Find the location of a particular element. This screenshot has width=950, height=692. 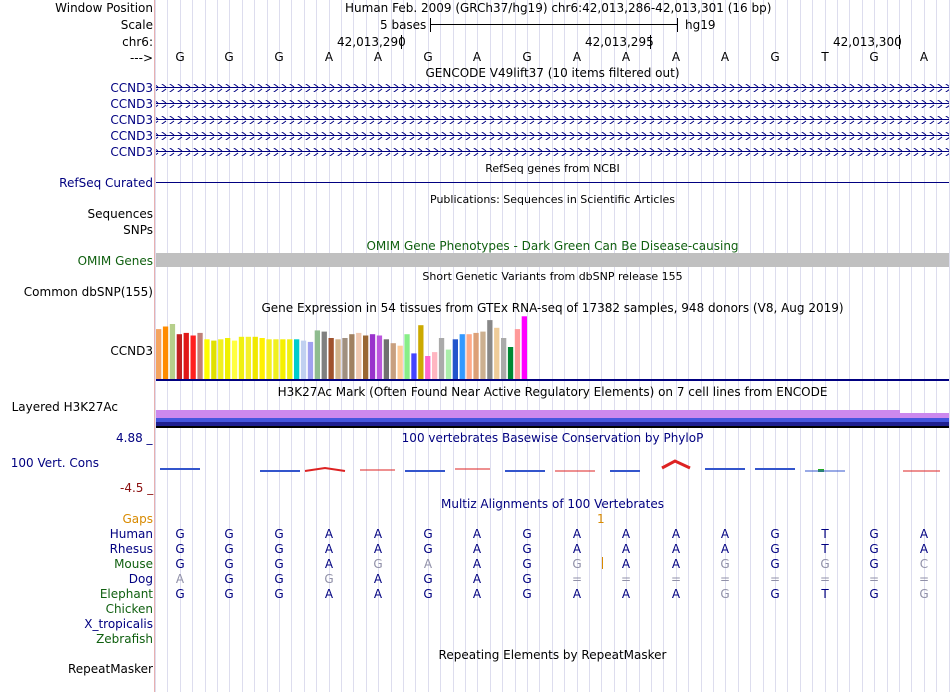

species-label: Zebrafish is located at coordinates (124, 639).